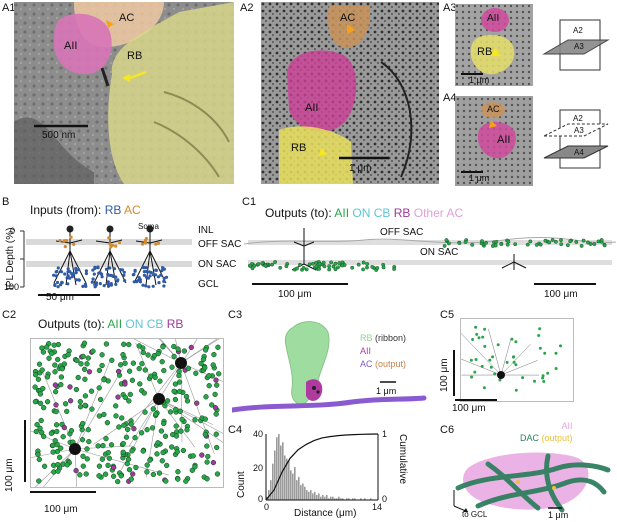 The height and width of the screenshot is (522, 617). What do you see at coordinates (579, 46) in the screenshot?
I see `a3-plane-a3: A3` at bounding box center [579, 46].